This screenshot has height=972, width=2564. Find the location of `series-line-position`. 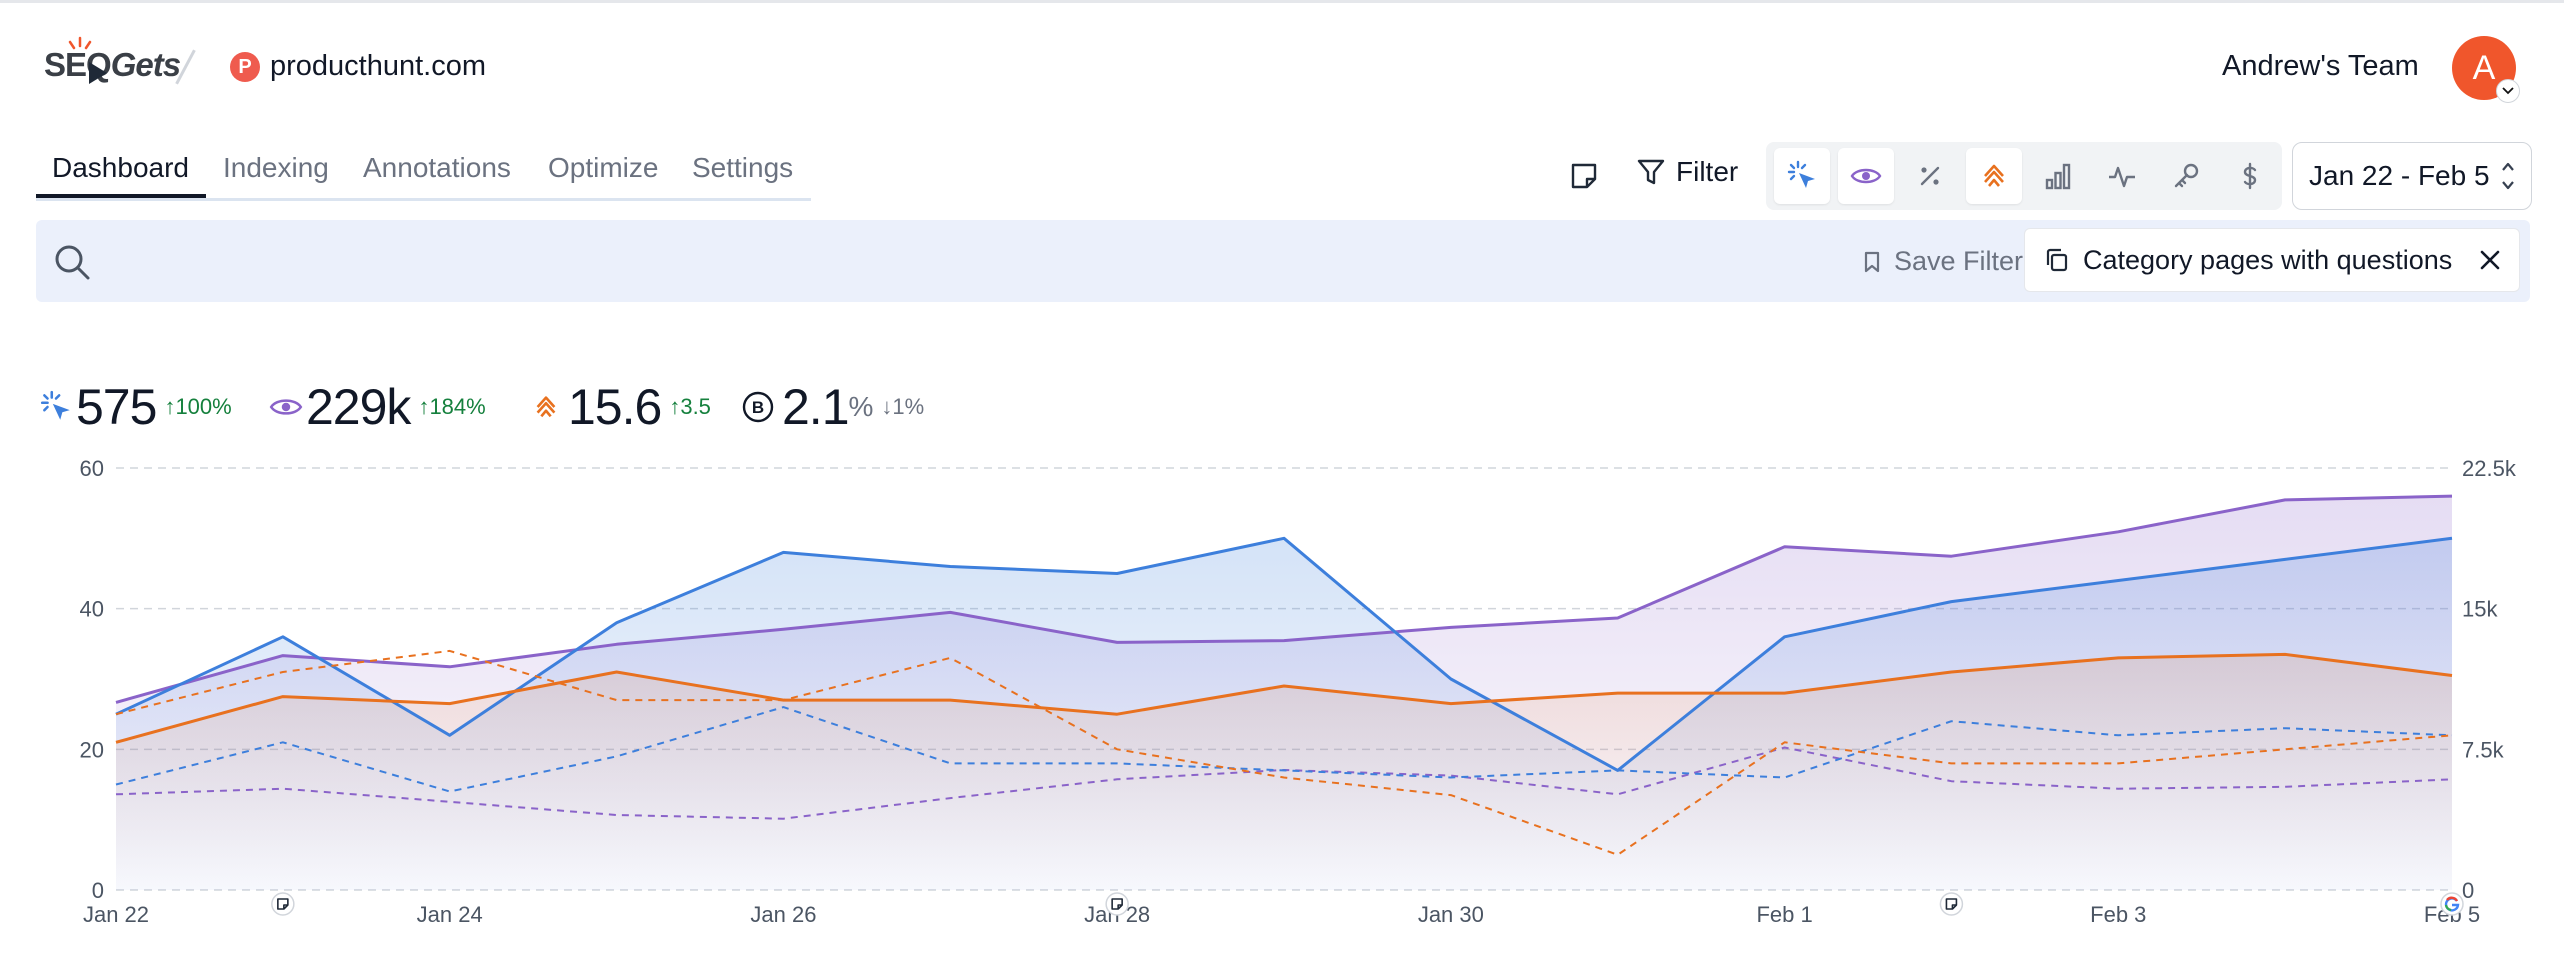

series-line-position is located at coordinates (1284, 698).